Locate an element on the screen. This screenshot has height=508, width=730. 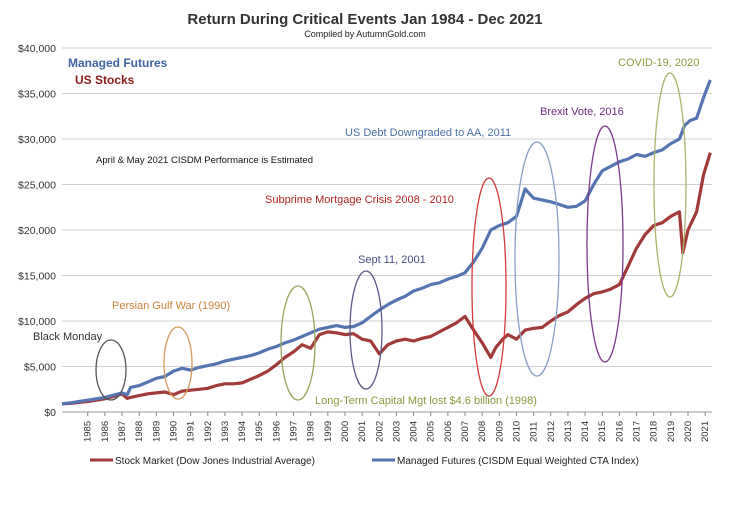
x-tick-label: 2008 is located at coordinates (482, 431).